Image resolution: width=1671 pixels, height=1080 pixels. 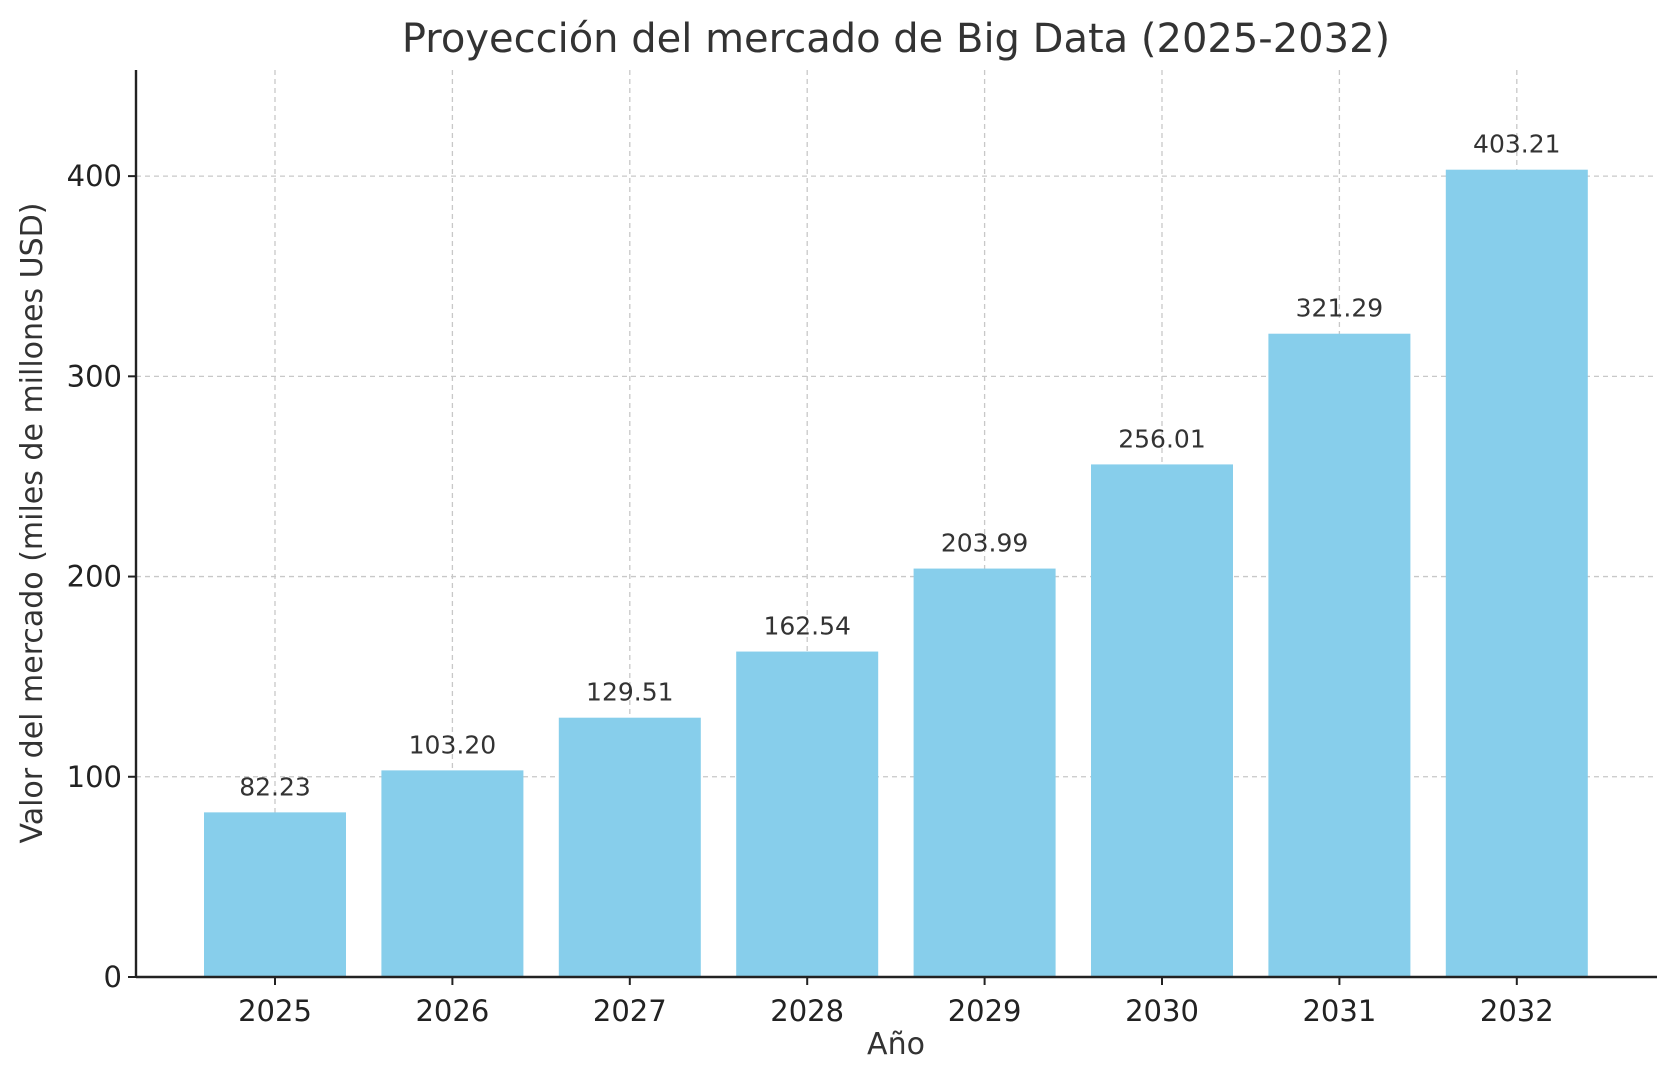 I want to click on data-label-2025: 82.23, so click(x=275, y=786).